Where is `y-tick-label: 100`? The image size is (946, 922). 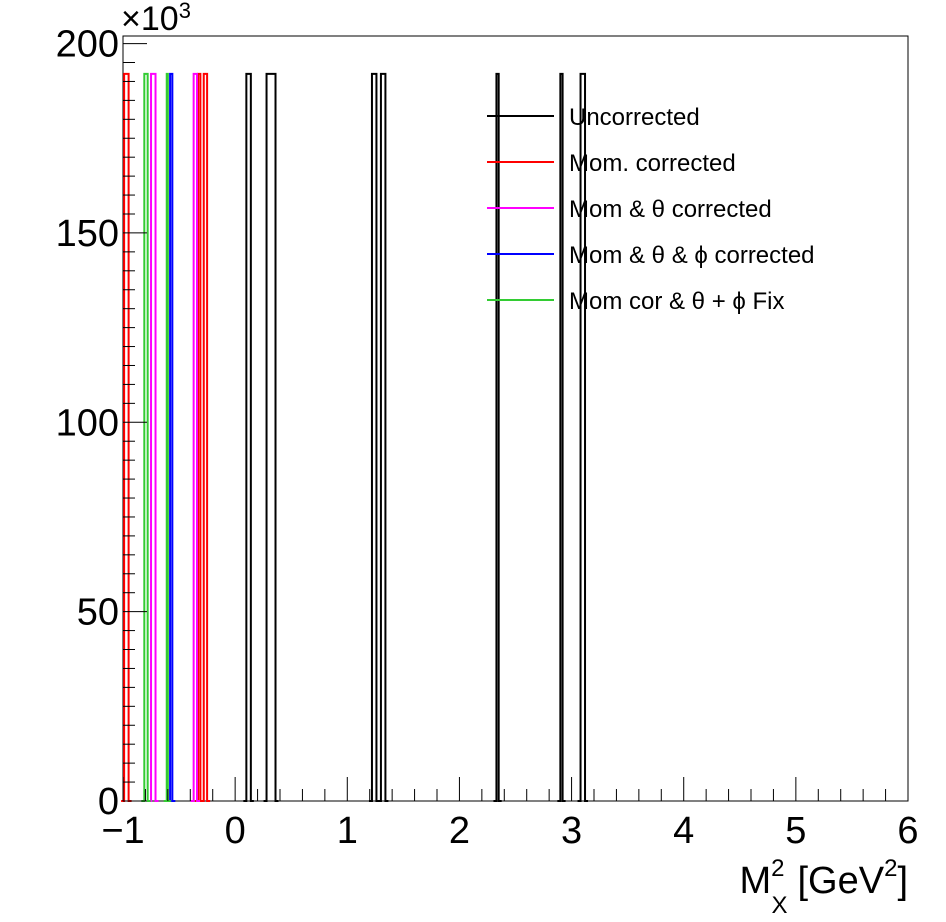 y-tick-label: 100 is located at coordinates (87, 423).